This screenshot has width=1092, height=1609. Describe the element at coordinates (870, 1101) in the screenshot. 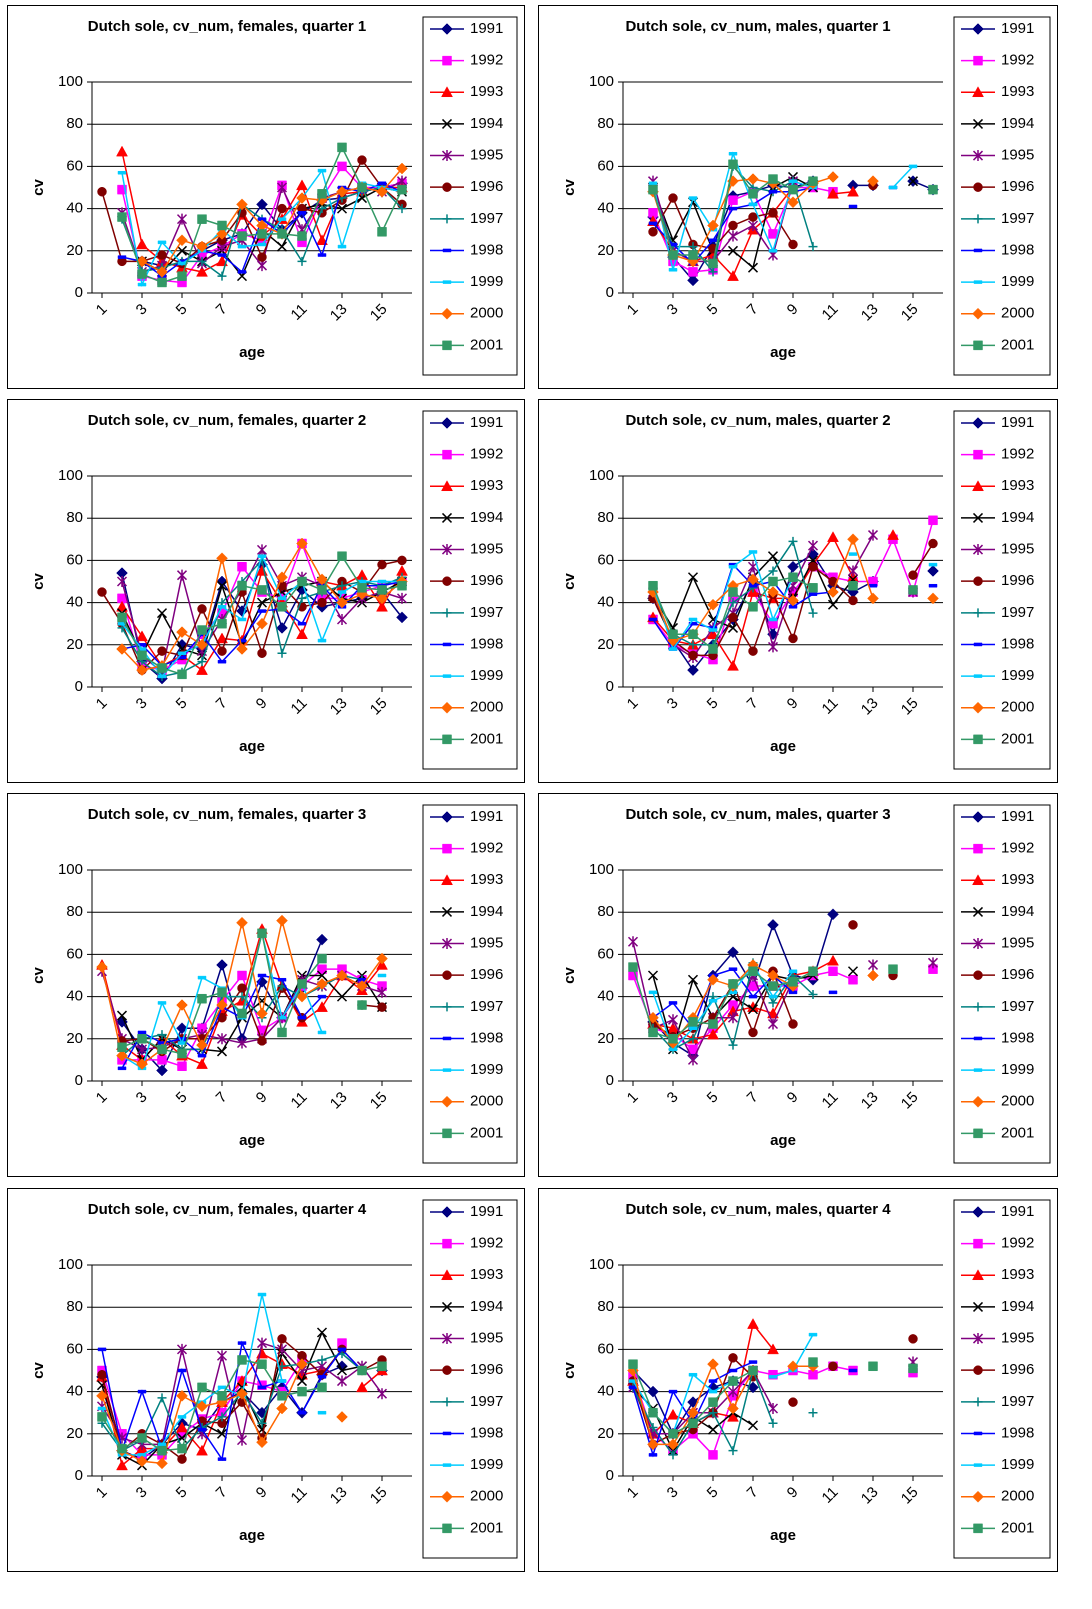

I see `x-tick-label: 13` at that location.